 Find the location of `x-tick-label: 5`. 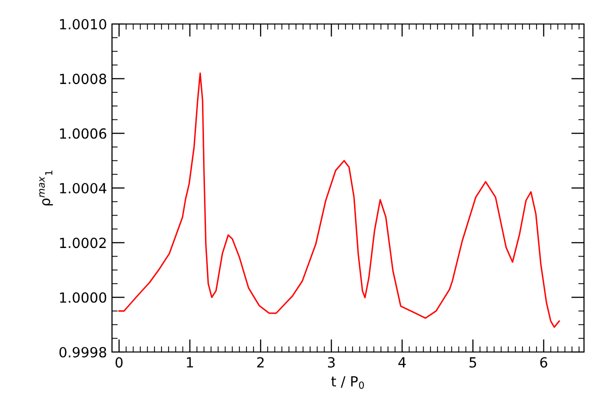

x-tick-label: 5 is located at coordinates (473, 362).